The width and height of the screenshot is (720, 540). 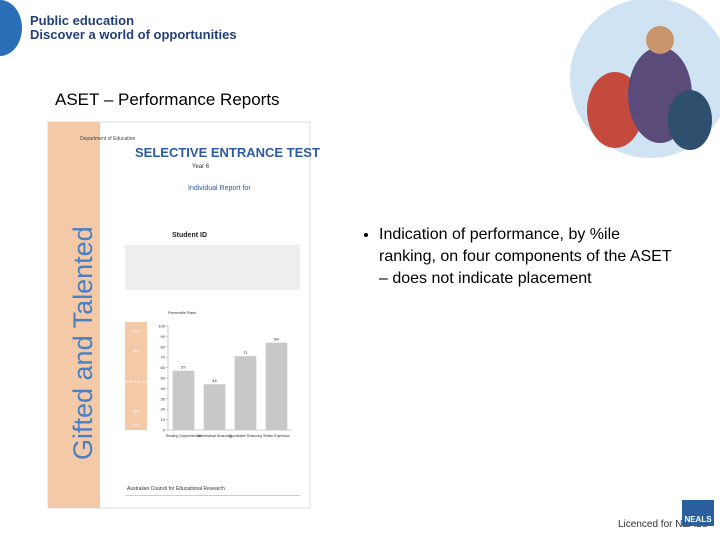 I want to click on report-student: Student ID, so click(x=189, y=235).